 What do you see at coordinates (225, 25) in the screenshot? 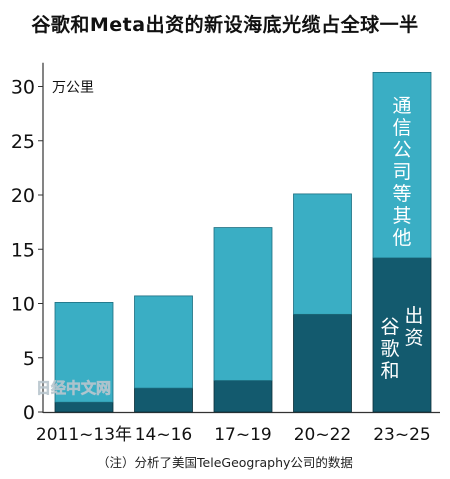
I see `chart-title: 谷歌和Meta出资的新设海底光缆占全球一半` at bounding box center [225, 25].